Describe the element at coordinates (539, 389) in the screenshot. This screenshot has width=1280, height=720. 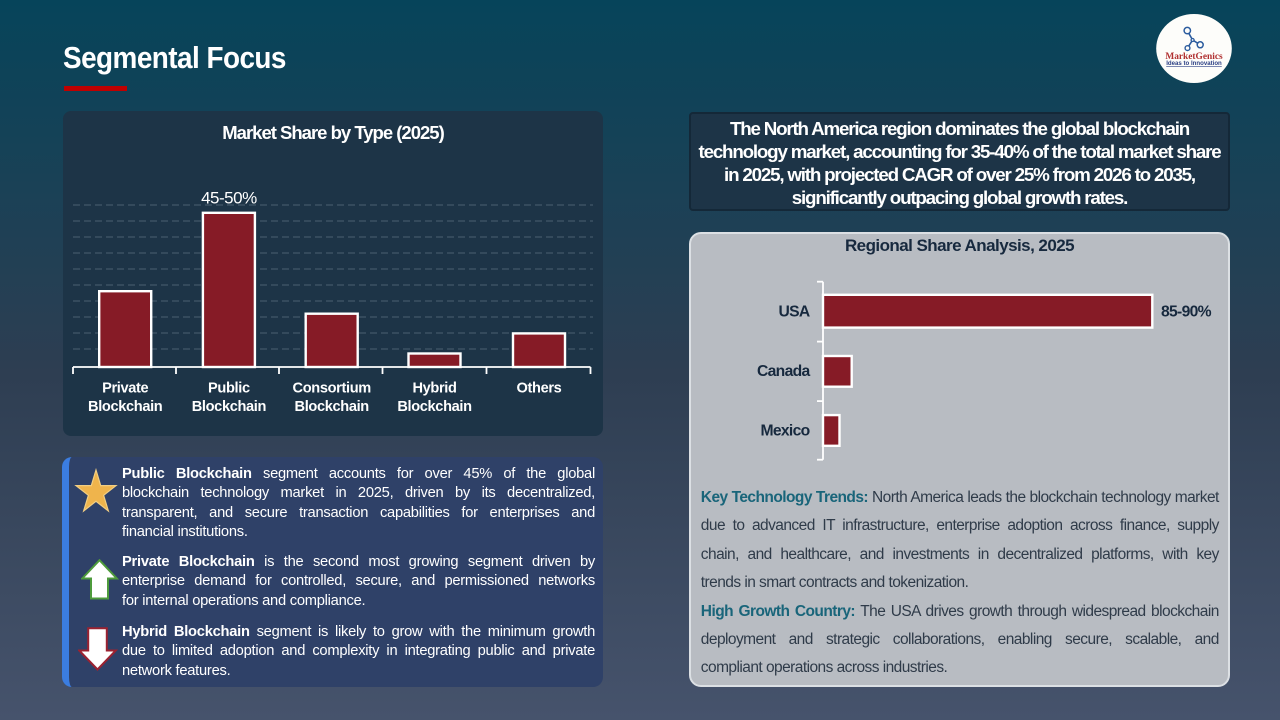
I see `svg-text: Others` at that location.